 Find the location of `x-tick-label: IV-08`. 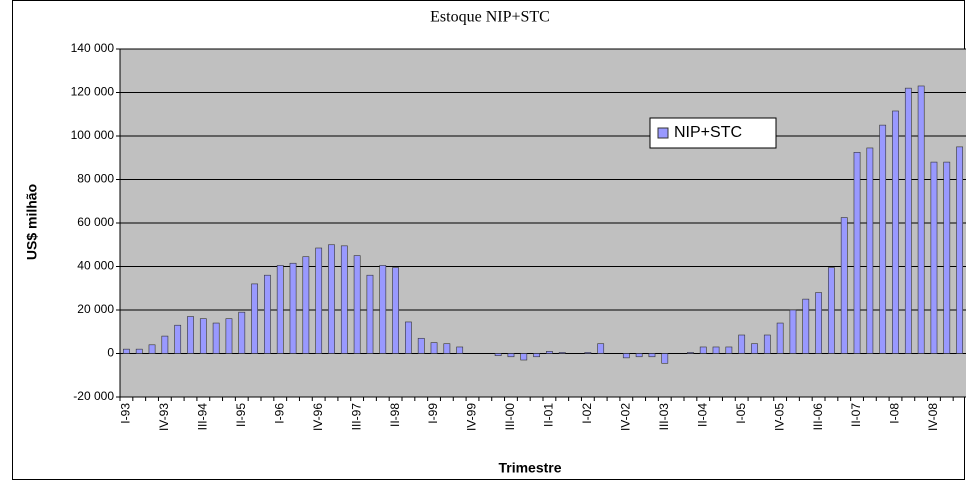

x-tick-label: IV-08 is located at coordinates (933, 417).